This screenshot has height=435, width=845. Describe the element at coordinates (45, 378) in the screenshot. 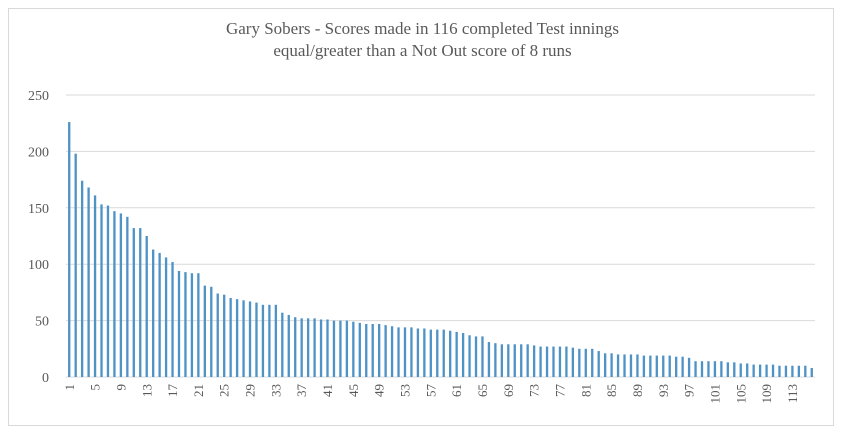

I see `y-tick-label-0: 0` at that location.